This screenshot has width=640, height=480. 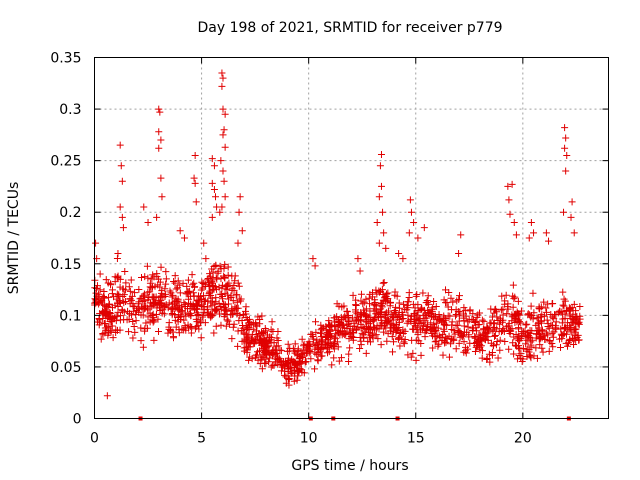 What do you see at coordinates (65, 265) in the screenshot?
I see `y-tick-label: 0.15` at bounding box center [65, 265].